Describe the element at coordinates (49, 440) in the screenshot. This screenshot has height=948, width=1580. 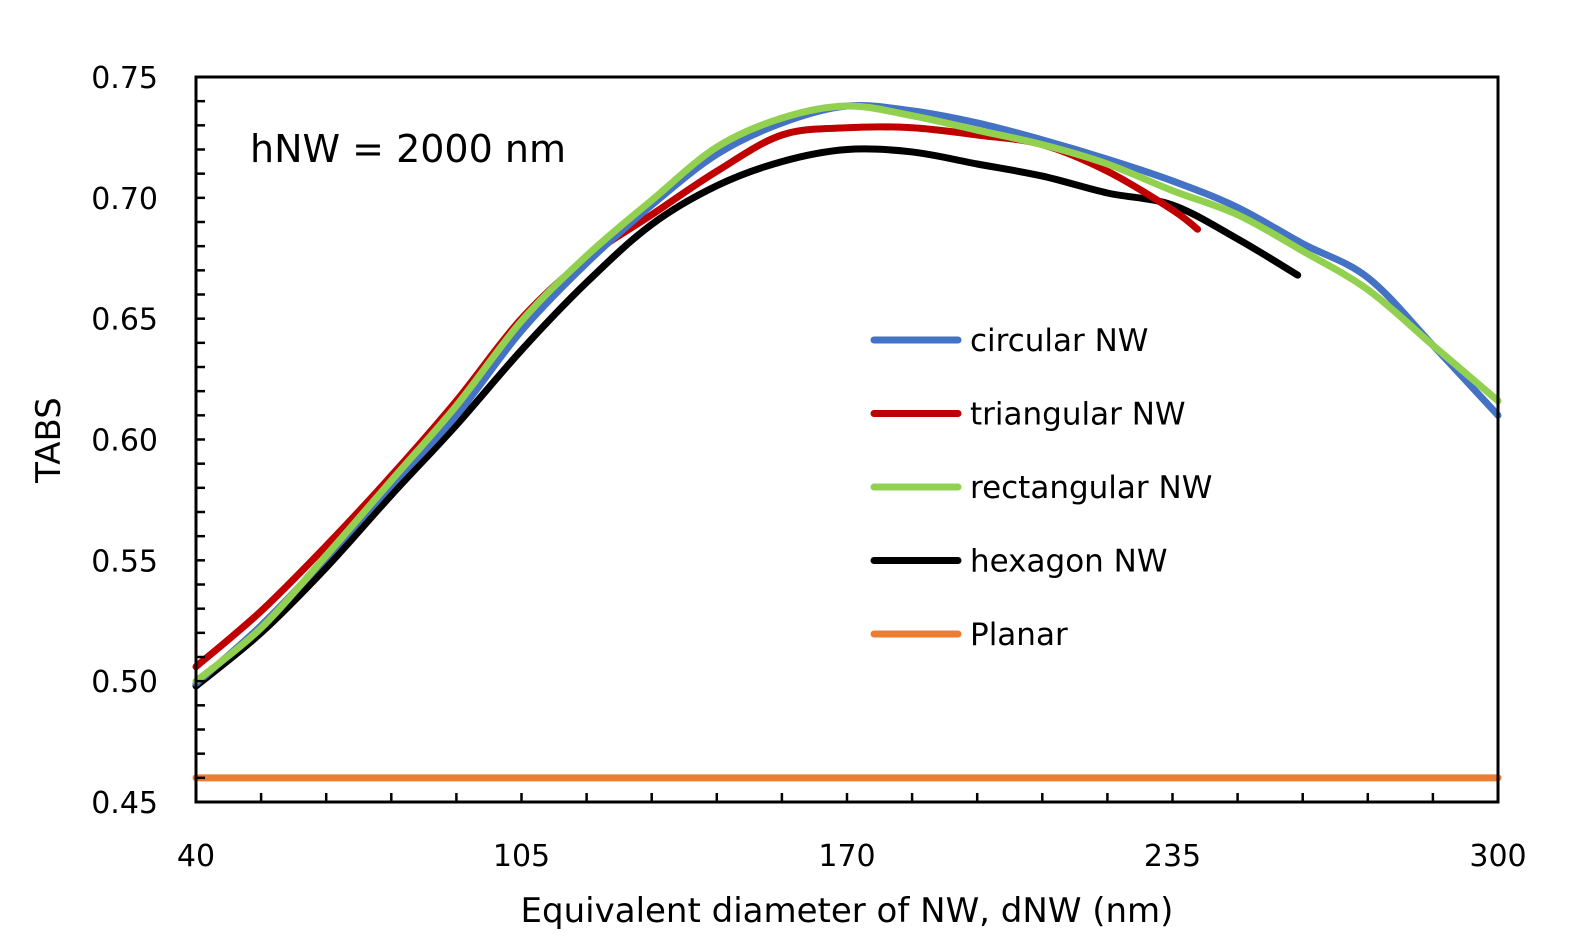
I see `y-axis-title: TABS` at that location.